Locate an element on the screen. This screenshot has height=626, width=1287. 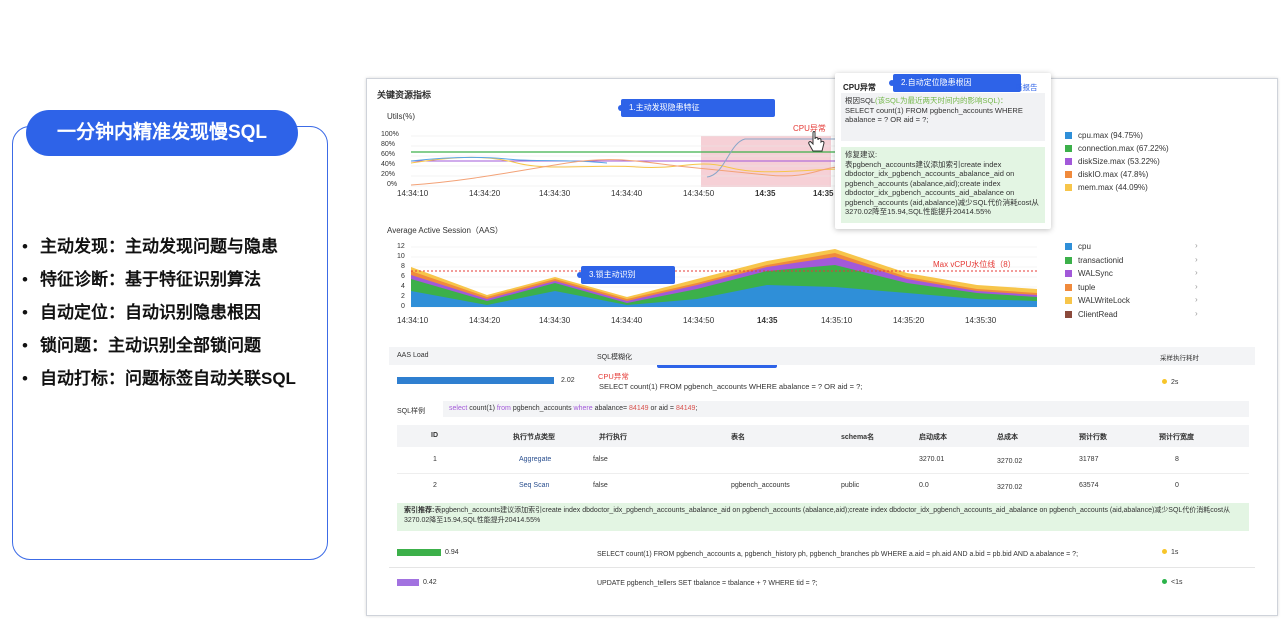
feature-item: 自动打标：问题标签自动关联SQL is located at coordinates (159, 384).